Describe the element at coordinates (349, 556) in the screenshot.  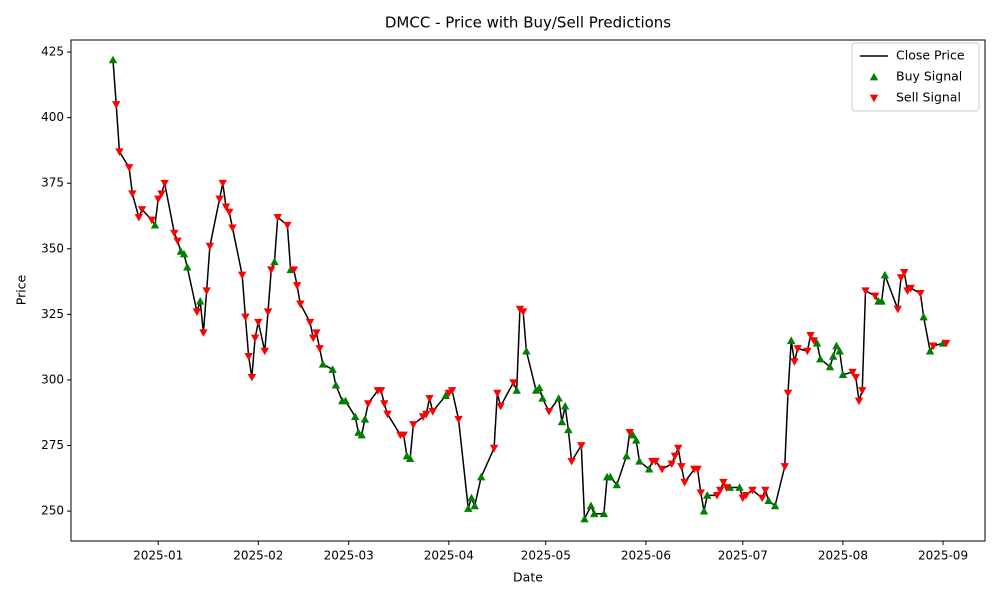
I see `x-tick-label: 2025-03` at that location.